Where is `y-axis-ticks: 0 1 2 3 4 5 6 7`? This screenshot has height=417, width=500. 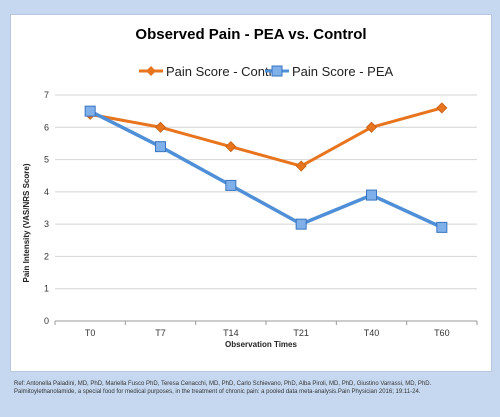
y-axis-ticks: 0 1 2 3 4 5 6 7 is located at coordinates (46, 208).